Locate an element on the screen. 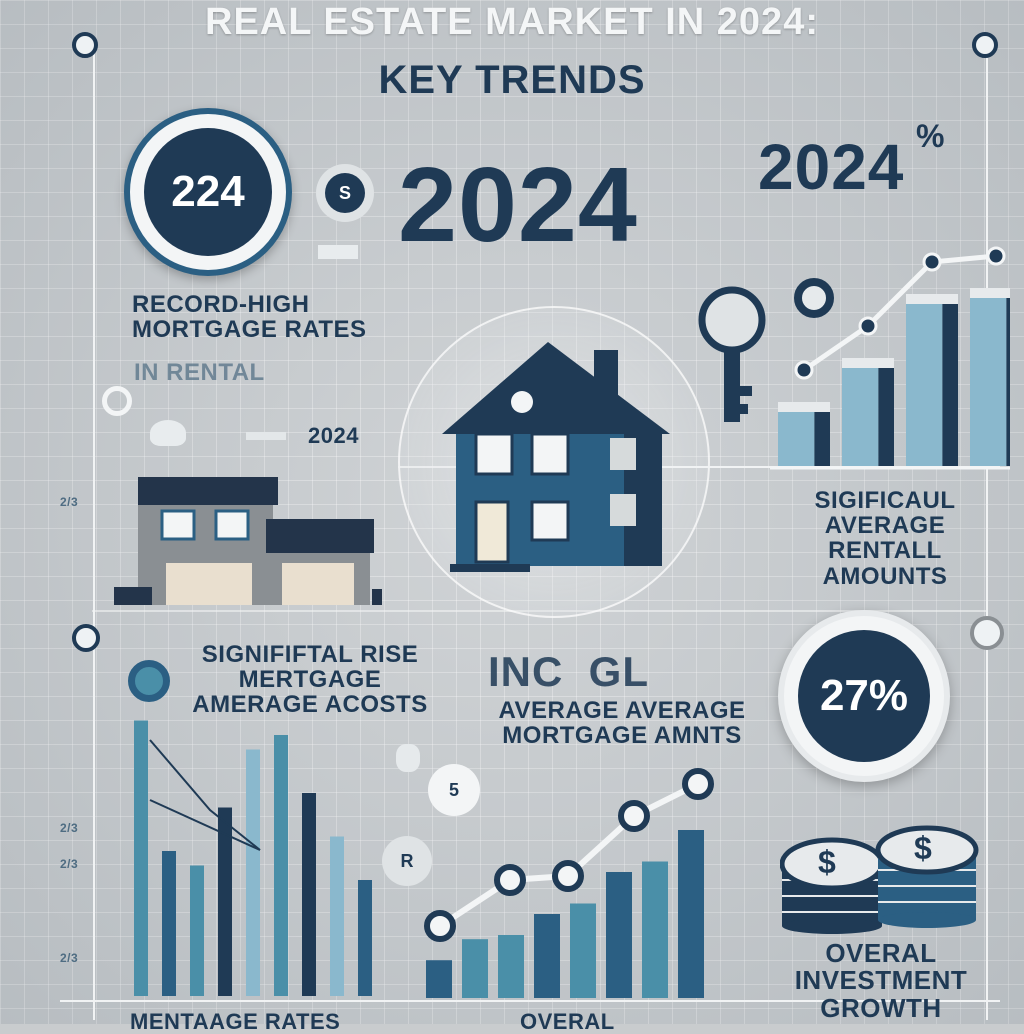 This screenshot has height=1034, width=1024. rental-amounts-line-2: AVERAGE RENTALL is located at coordinates (885, 538).